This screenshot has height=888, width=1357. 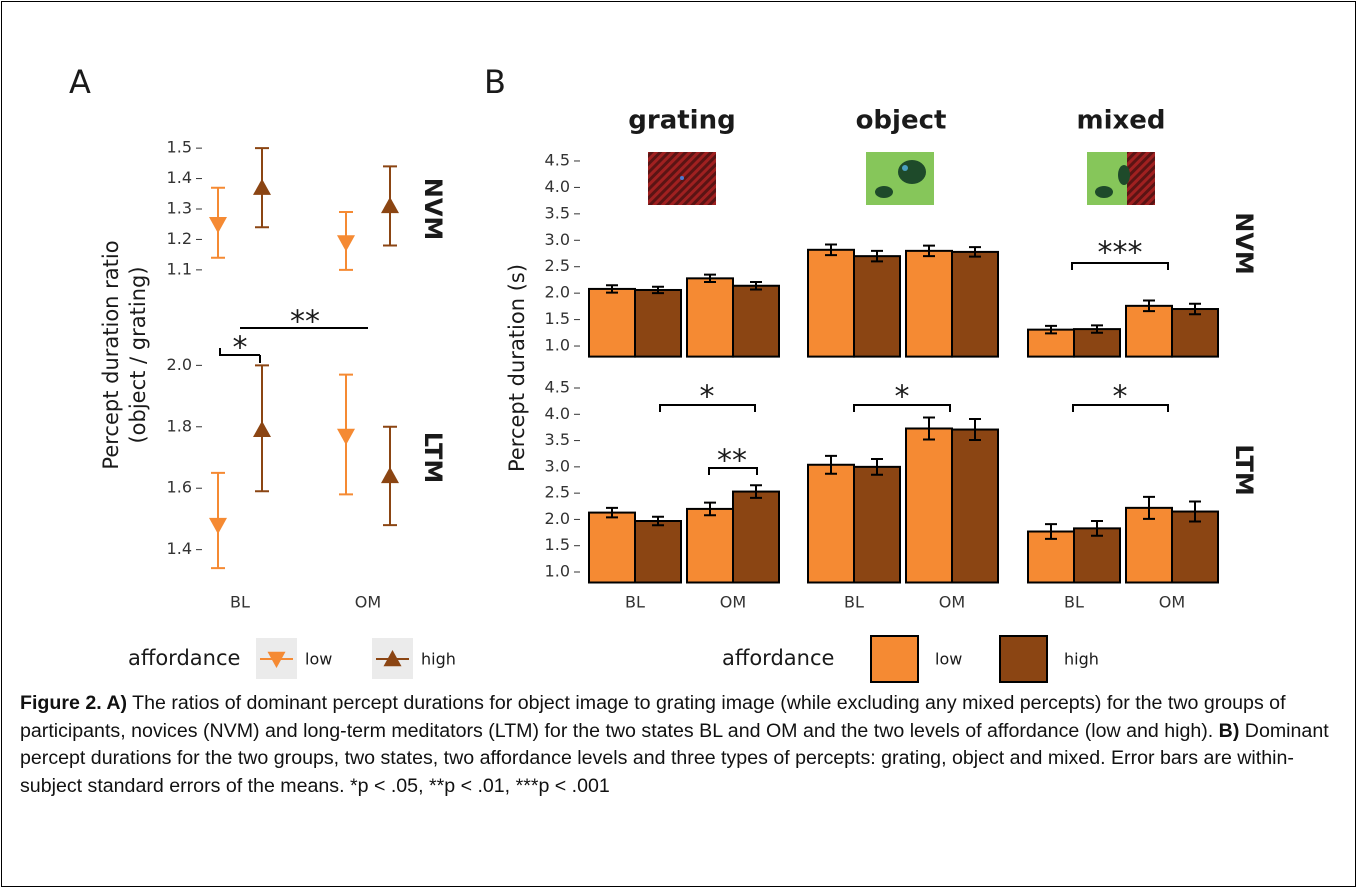 What do you see at coordinates (901, 121) in the screenshot?
I see `column-title: object` at bounding box center [901, 121].